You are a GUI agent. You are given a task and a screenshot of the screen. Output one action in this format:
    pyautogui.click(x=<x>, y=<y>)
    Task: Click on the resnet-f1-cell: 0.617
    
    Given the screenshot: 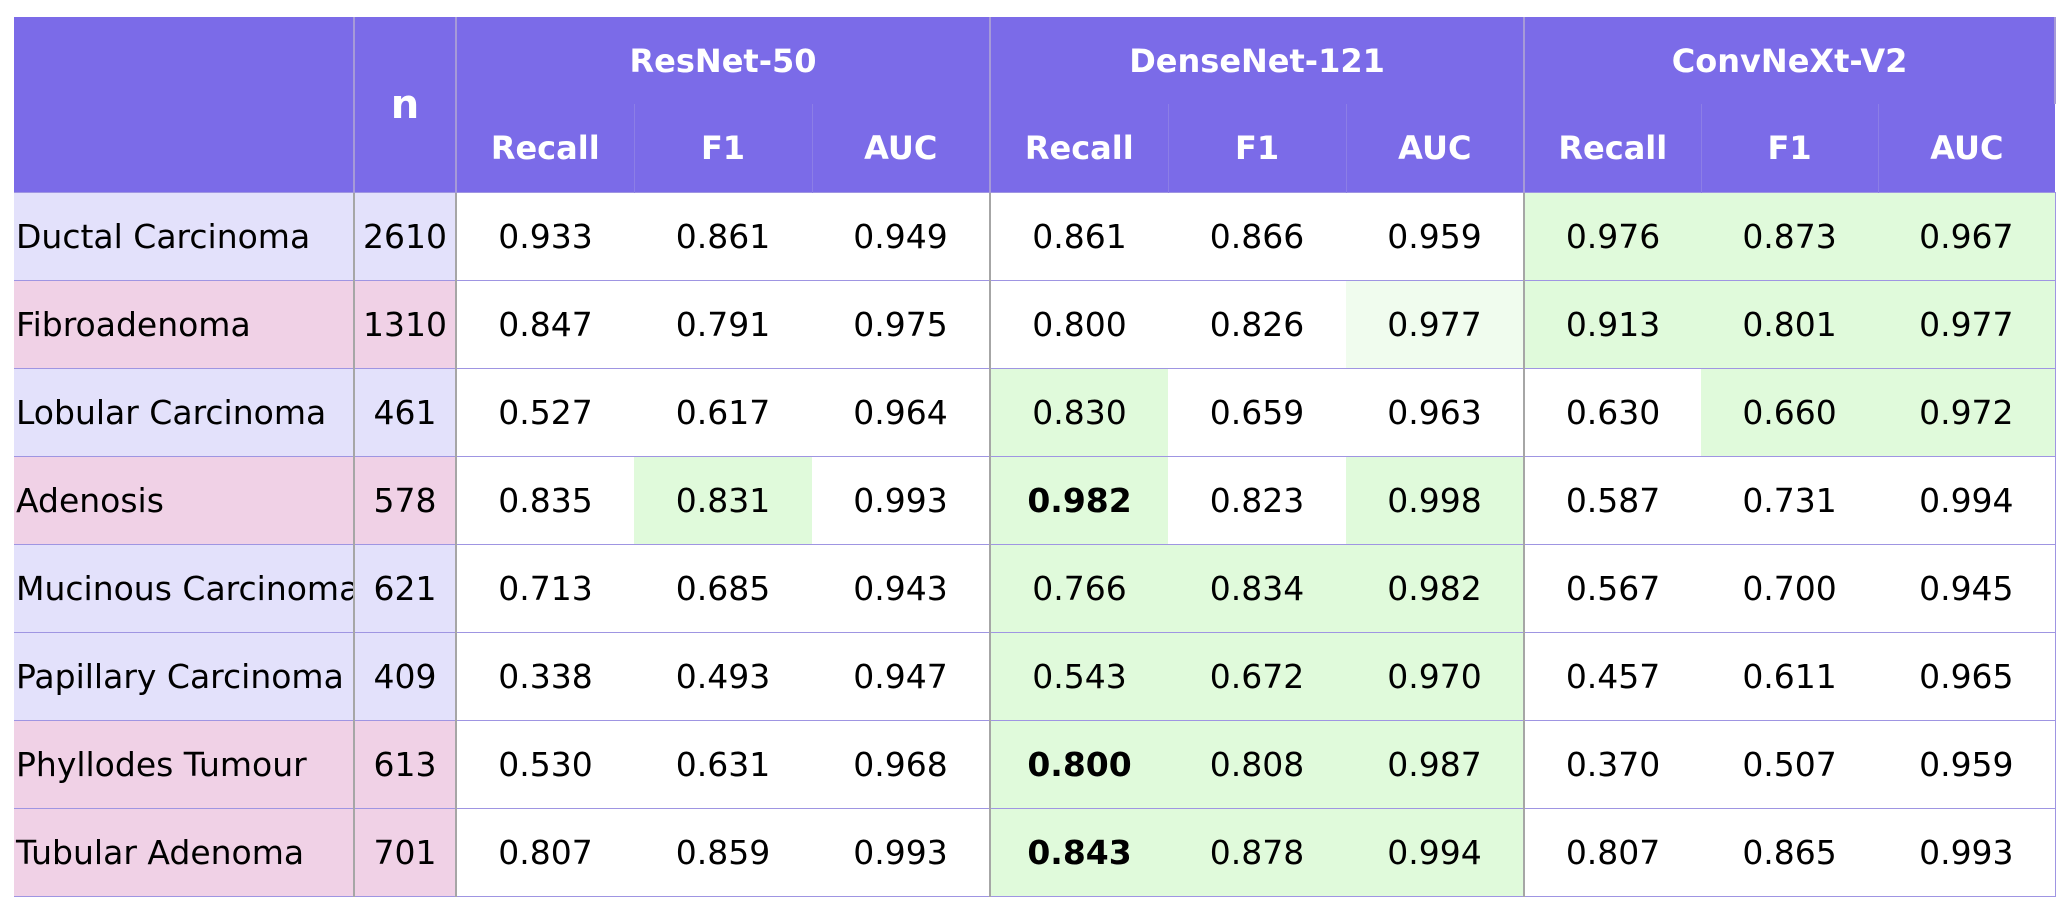 What is the action you would take?
    pyautogui.click(x=723, y=412)
    